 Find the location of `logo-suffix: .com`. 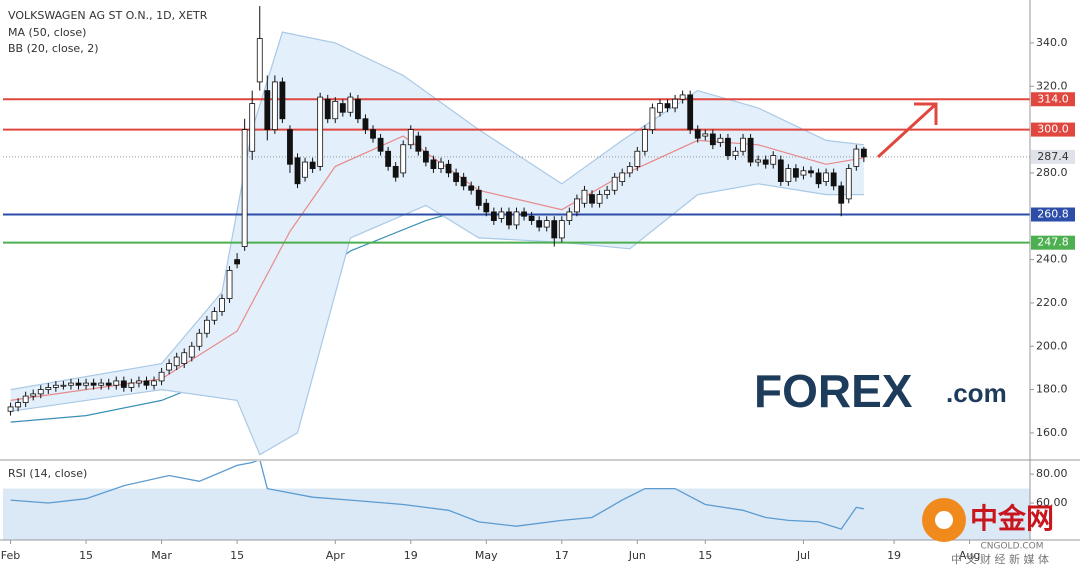

logo-suffix: .com is located at coordinates (976, 393).